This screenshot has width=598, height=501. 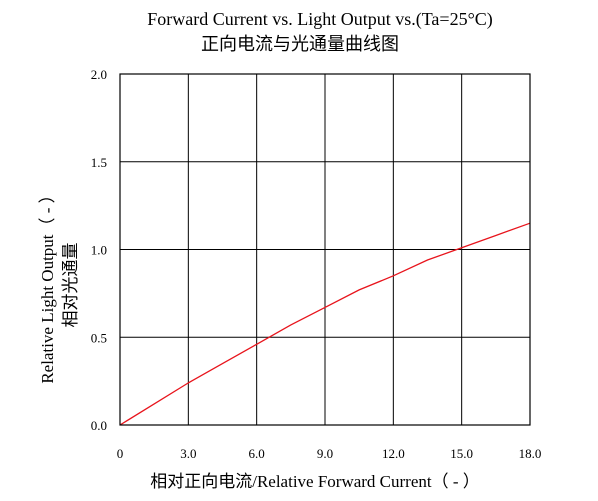 I want to click on x-tick-label: 6.0, so click(x=257, y=453).